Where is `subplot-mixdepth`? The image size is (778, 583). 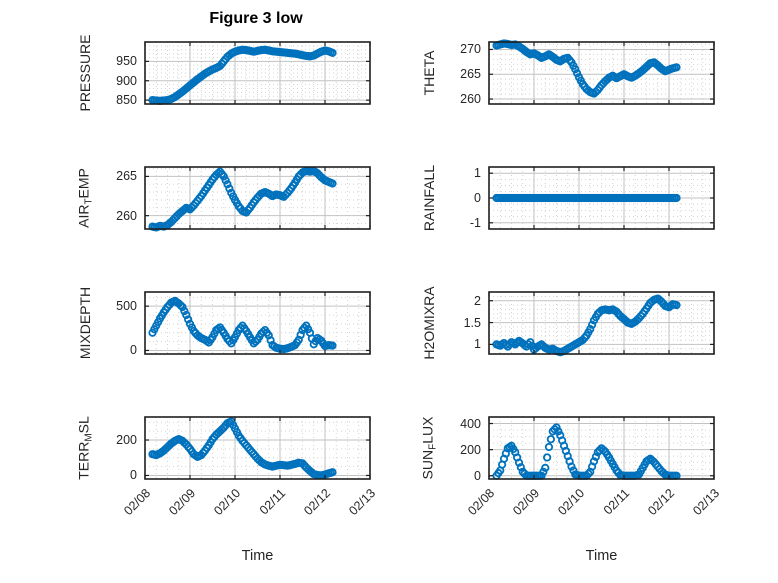 subplot-mixdepth is located at coordinates (257, 323).